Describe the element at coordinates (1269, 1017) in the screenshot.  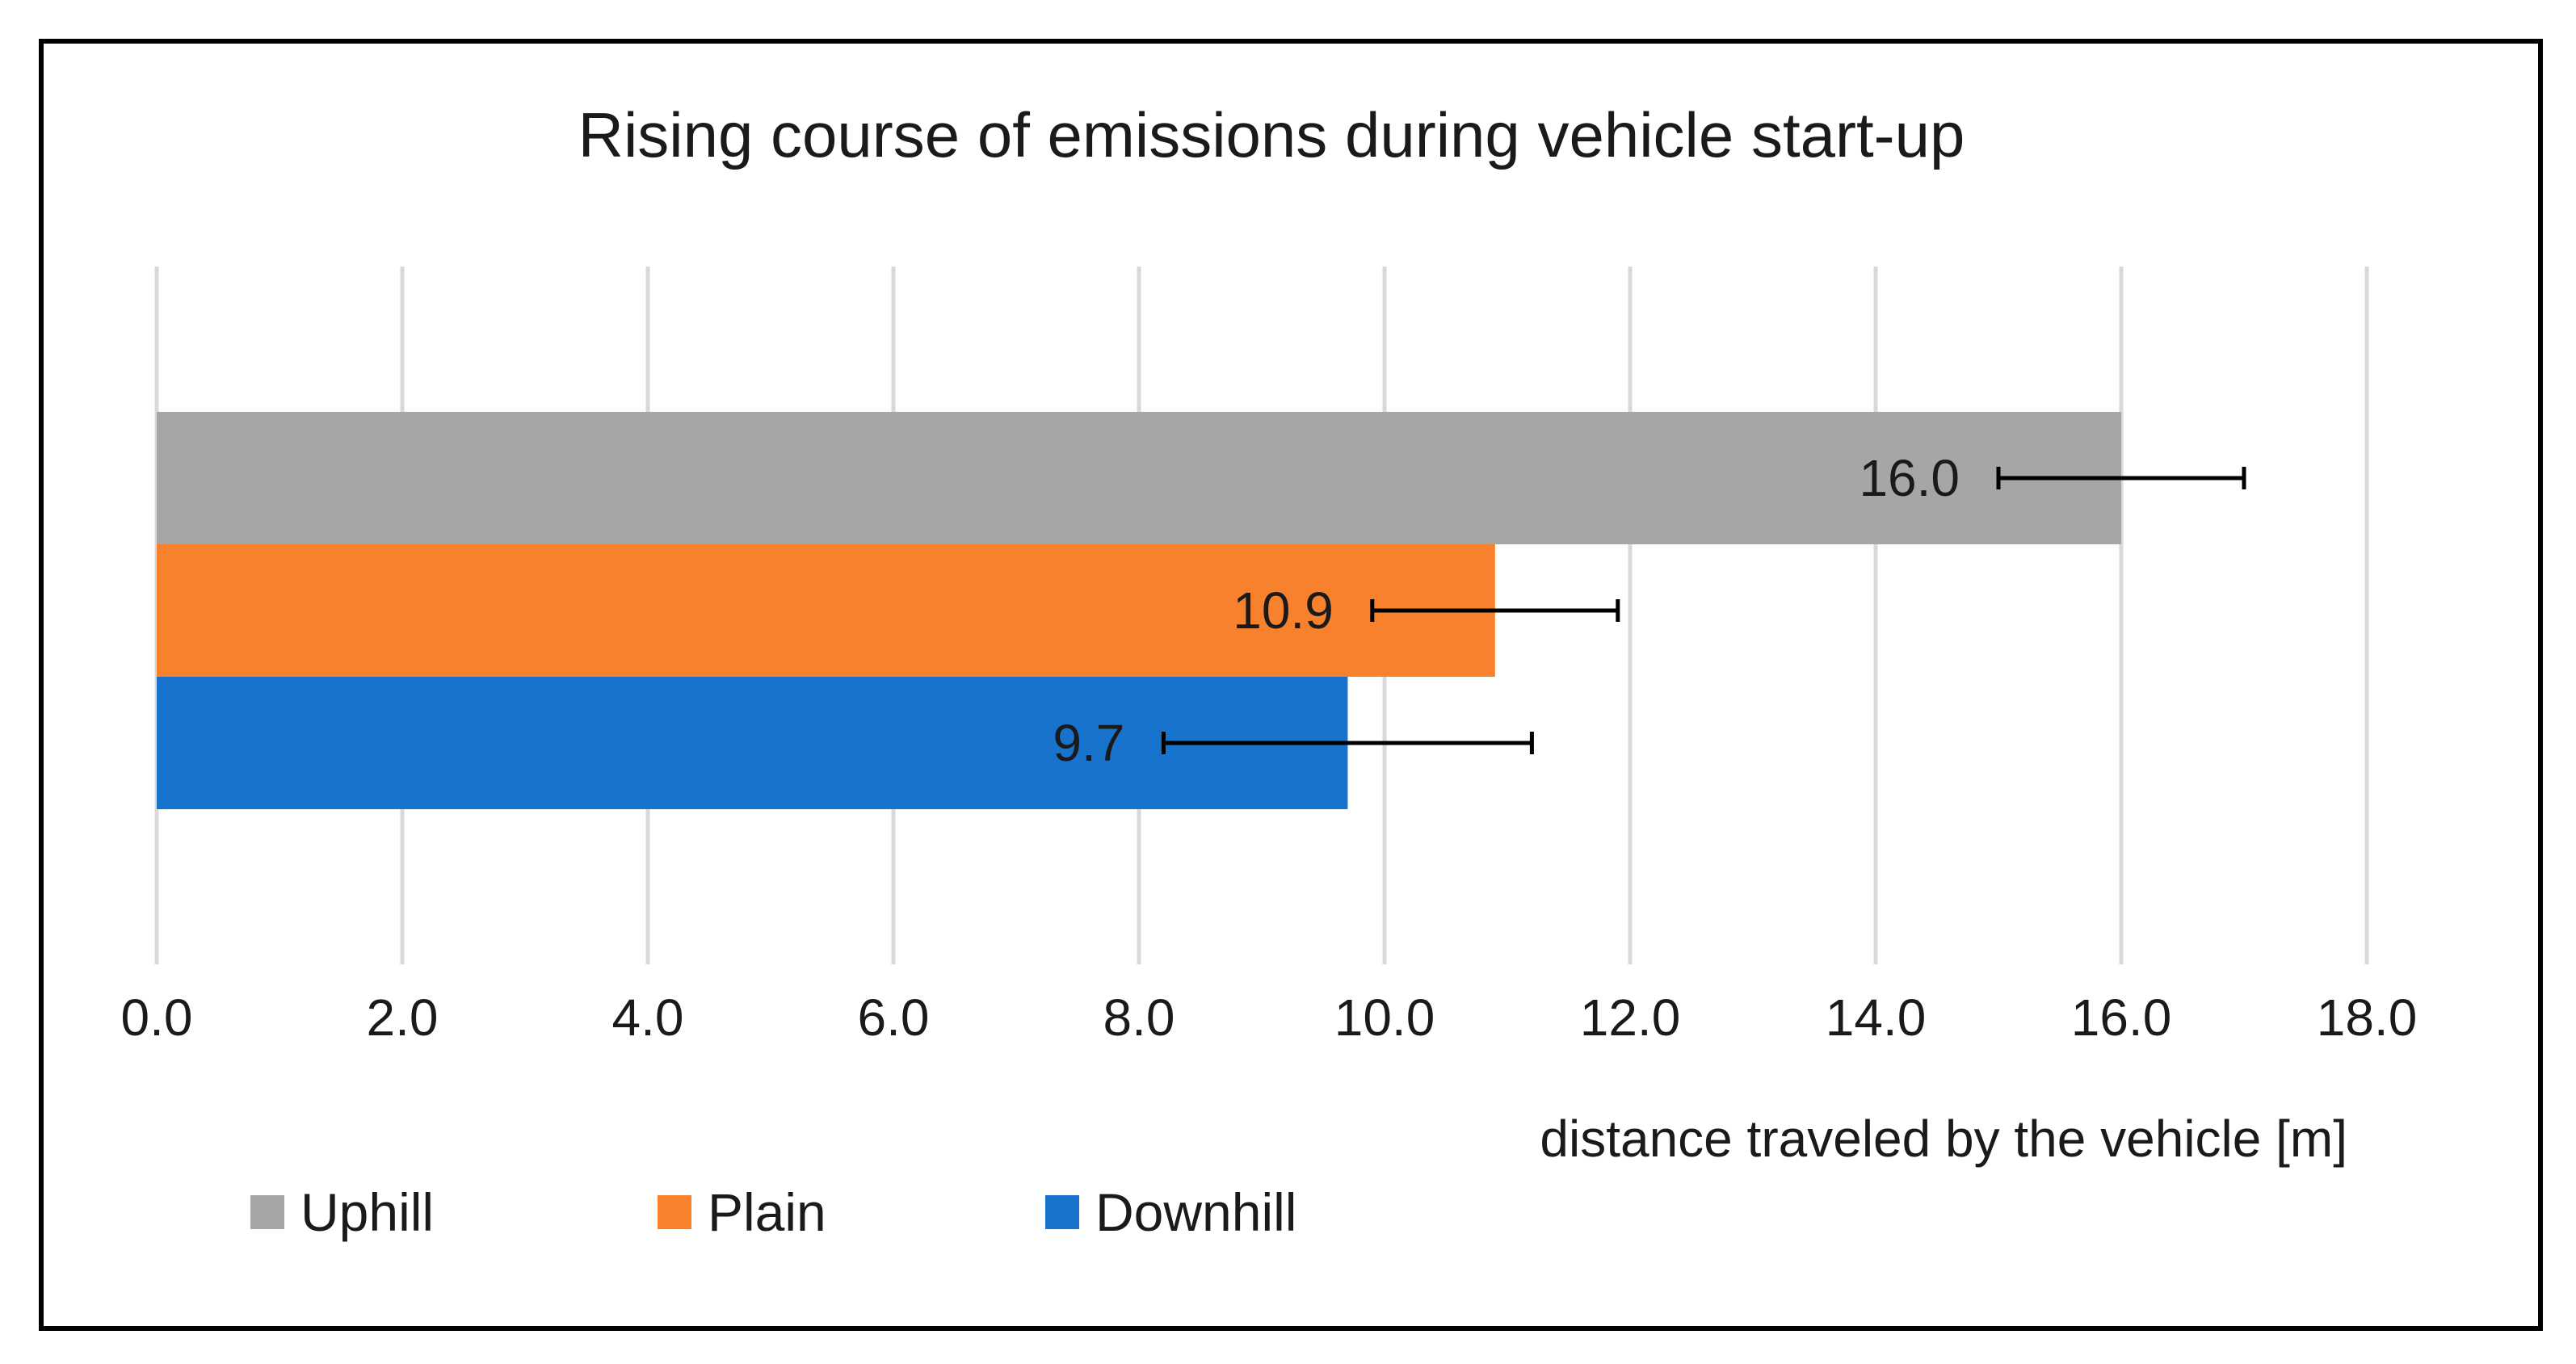
I see `x-axis-ticks: 0.0 2.0 4.0 6.0 8.0 10.0 12.0 14.0 16.0 18.0` at that location.